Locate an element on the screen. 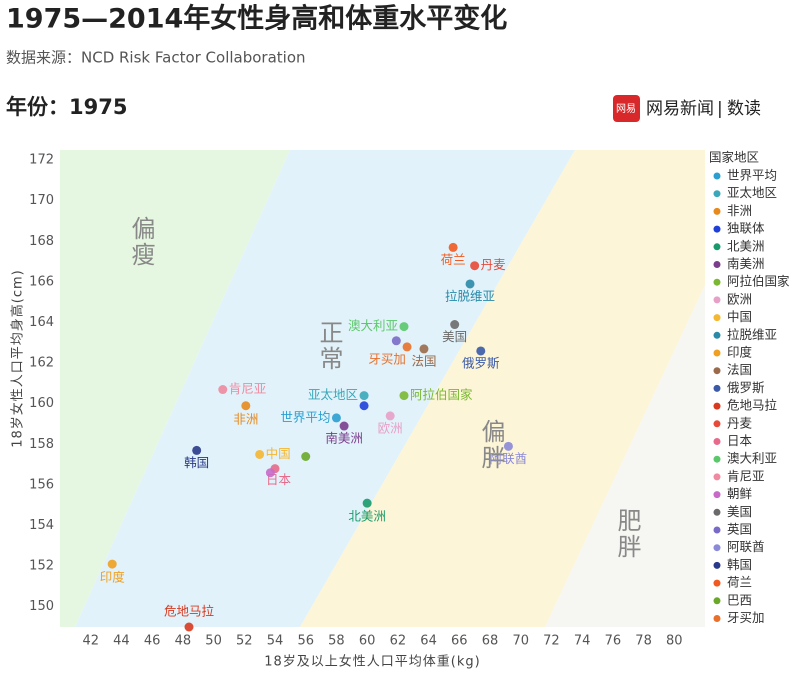 The width and height of the screenshot is (797, 679). y-tick-label: 150 is located at coordinates (41, 606).